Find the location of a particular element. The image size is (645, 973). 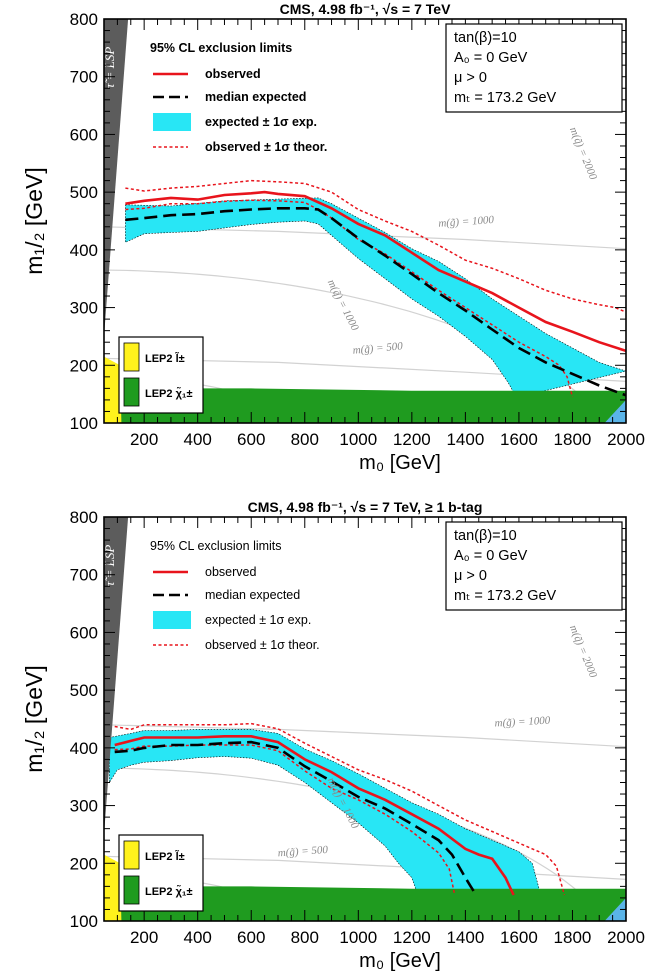

chart-title: CMS, 4.98 fb⁻¹, √s = 7 TeV, ≥ 1 b-tag is located at coordinates (365, 507).